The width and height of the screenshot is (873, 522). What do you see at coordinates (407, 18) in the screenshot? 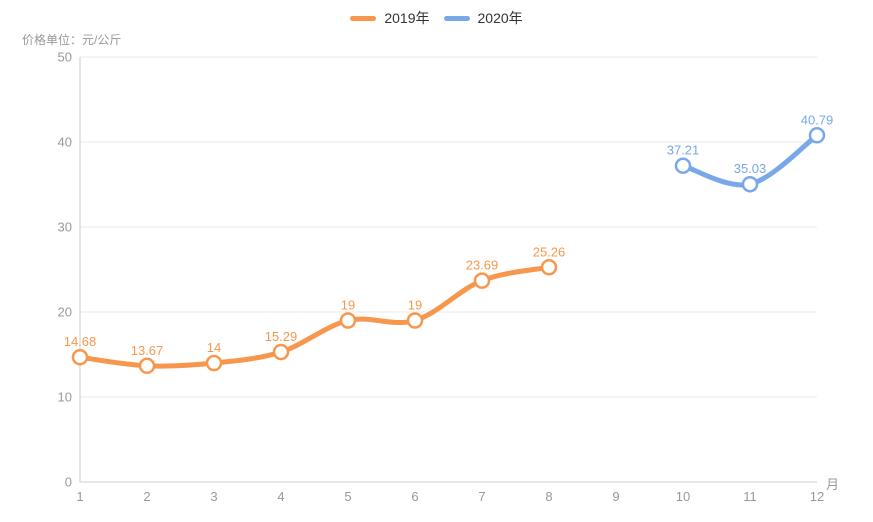
I see `legend-label-2019: 2019年` at bounding box center [407, 18].